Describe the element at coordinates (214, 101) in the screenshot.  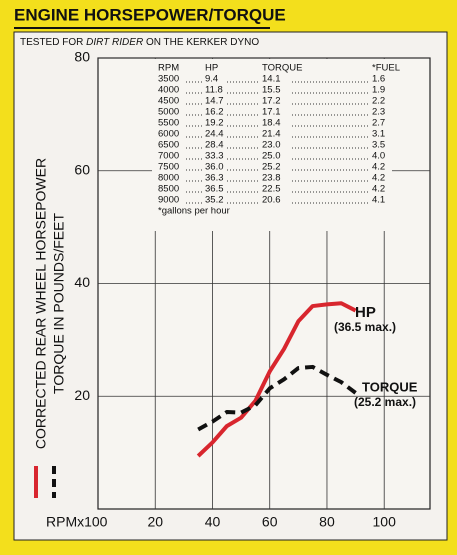
I see `table-cell: 14.7` at that location.